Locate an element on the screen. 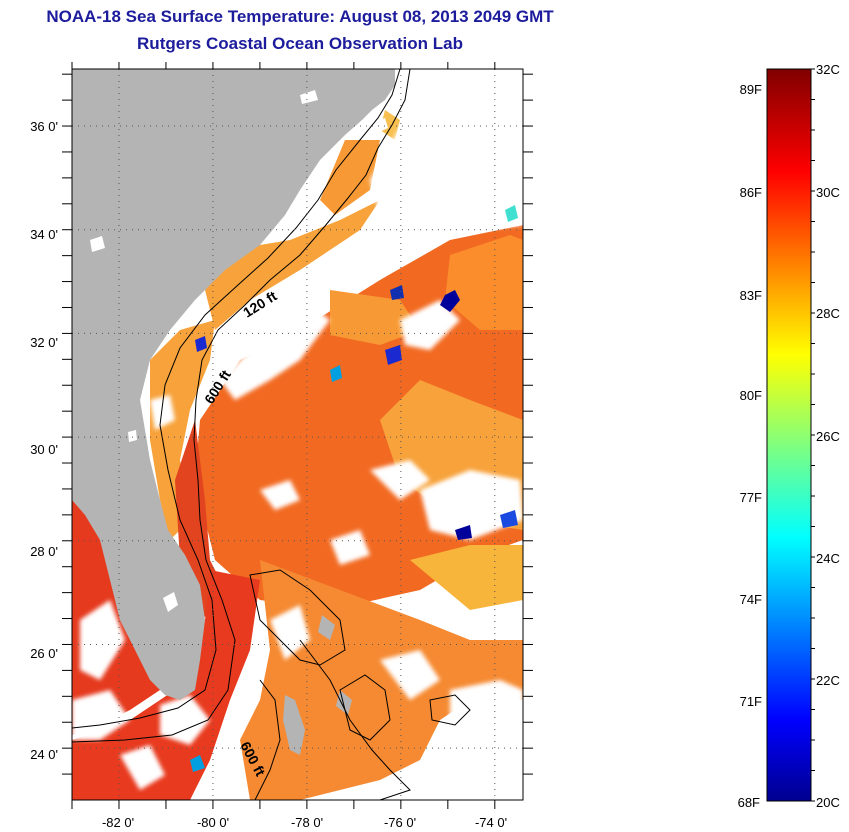  colorbar-gradient is located at coordinates (789, 435).